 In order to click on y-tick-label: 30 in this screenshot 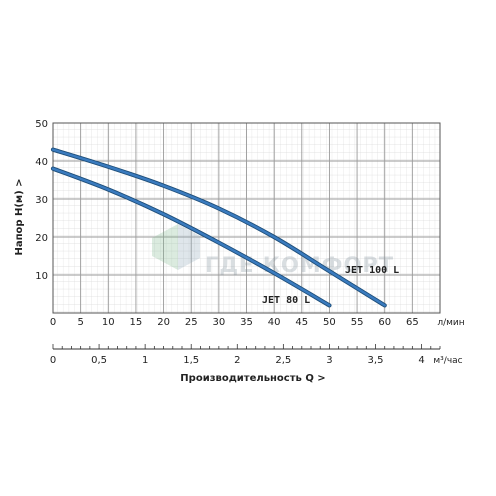, I will do `click(41, 200)`.